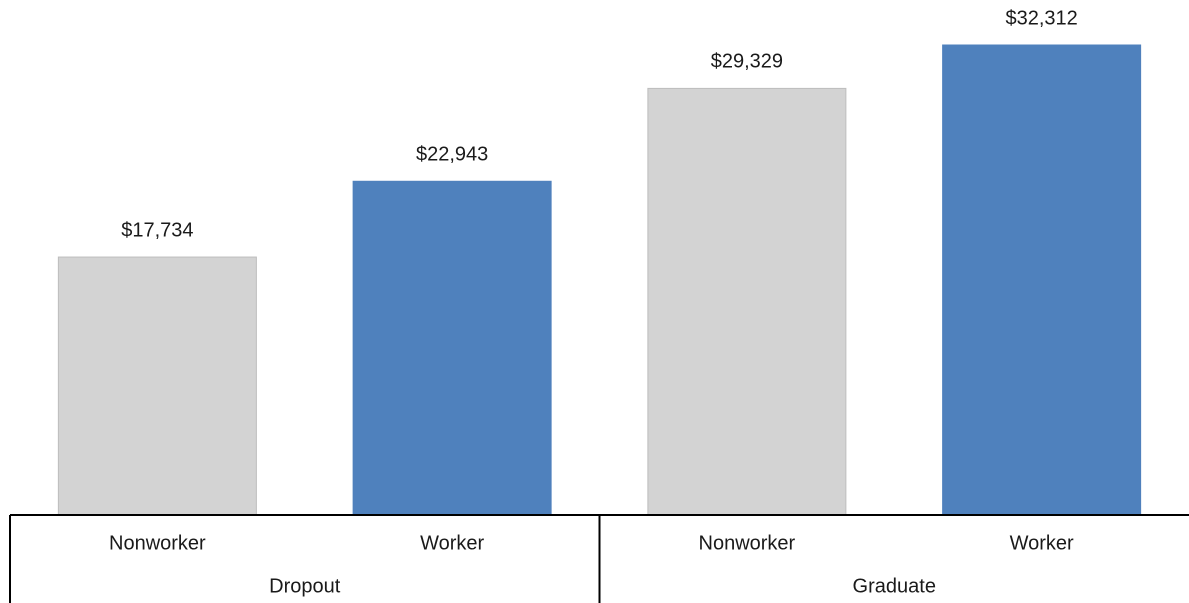  What do you see at coordinates (305, 586) in the screenshot?
I see `group-label: Dropout` at bounding box center [305, 586].